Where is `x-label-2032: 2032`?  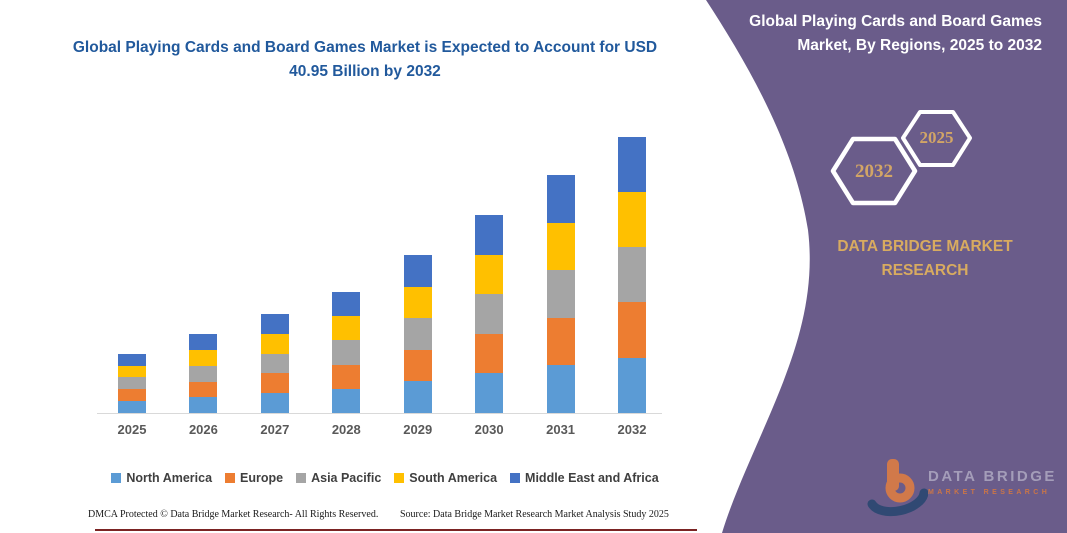 x-label-2032: 2032 is located at coordinates (632, 429).